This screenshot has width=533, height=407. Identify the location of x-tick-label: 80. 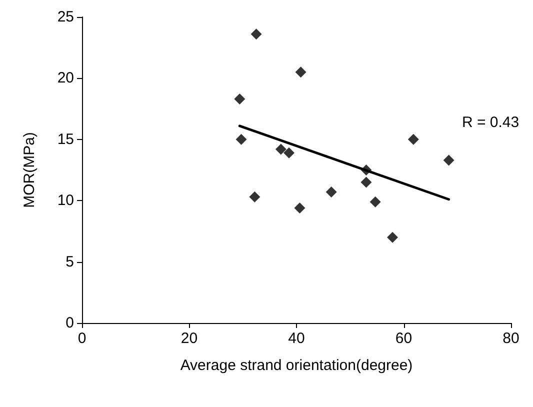
(511, 338).